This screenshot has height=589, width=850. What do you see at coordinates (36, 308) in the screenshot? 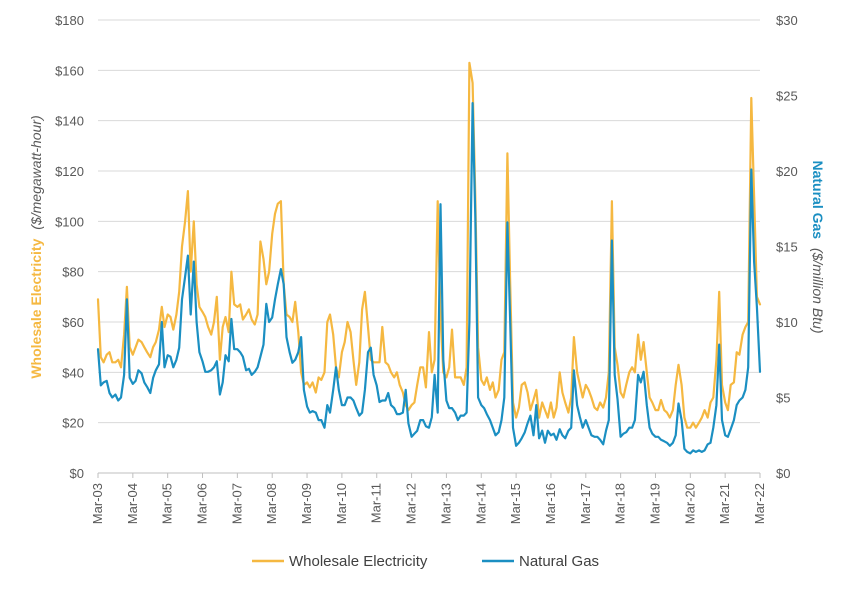
I see `left-axis-title-main: Wholesale Electricity` at bounding box center [36, 308].